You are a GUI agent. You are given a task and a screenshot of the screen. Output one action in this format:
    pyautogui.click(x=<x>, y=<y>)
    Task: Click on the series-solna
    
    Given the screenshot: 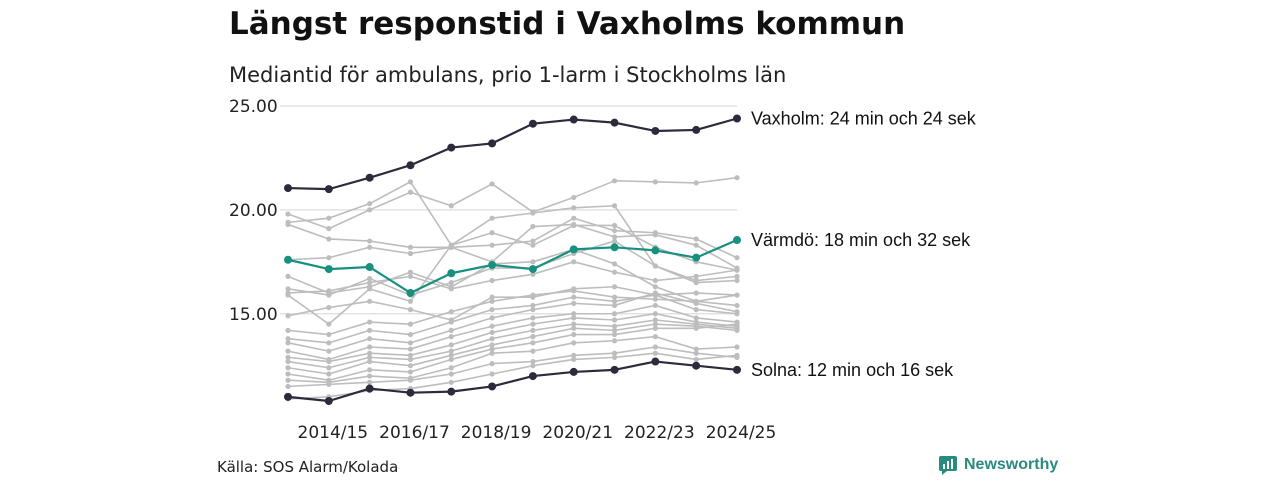 What is the action you would take?
    pyautogui.click(x=512, y=381)
    